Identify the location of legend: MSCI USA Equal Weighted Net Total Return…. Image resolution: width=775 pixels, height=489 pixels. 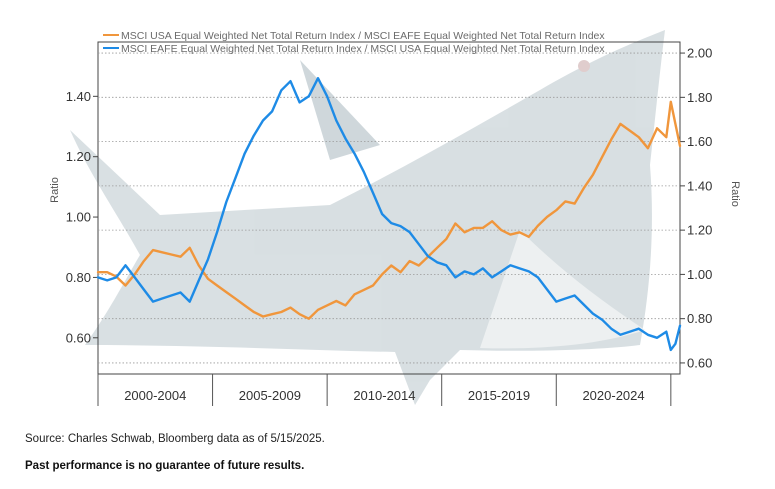
(354, 42).